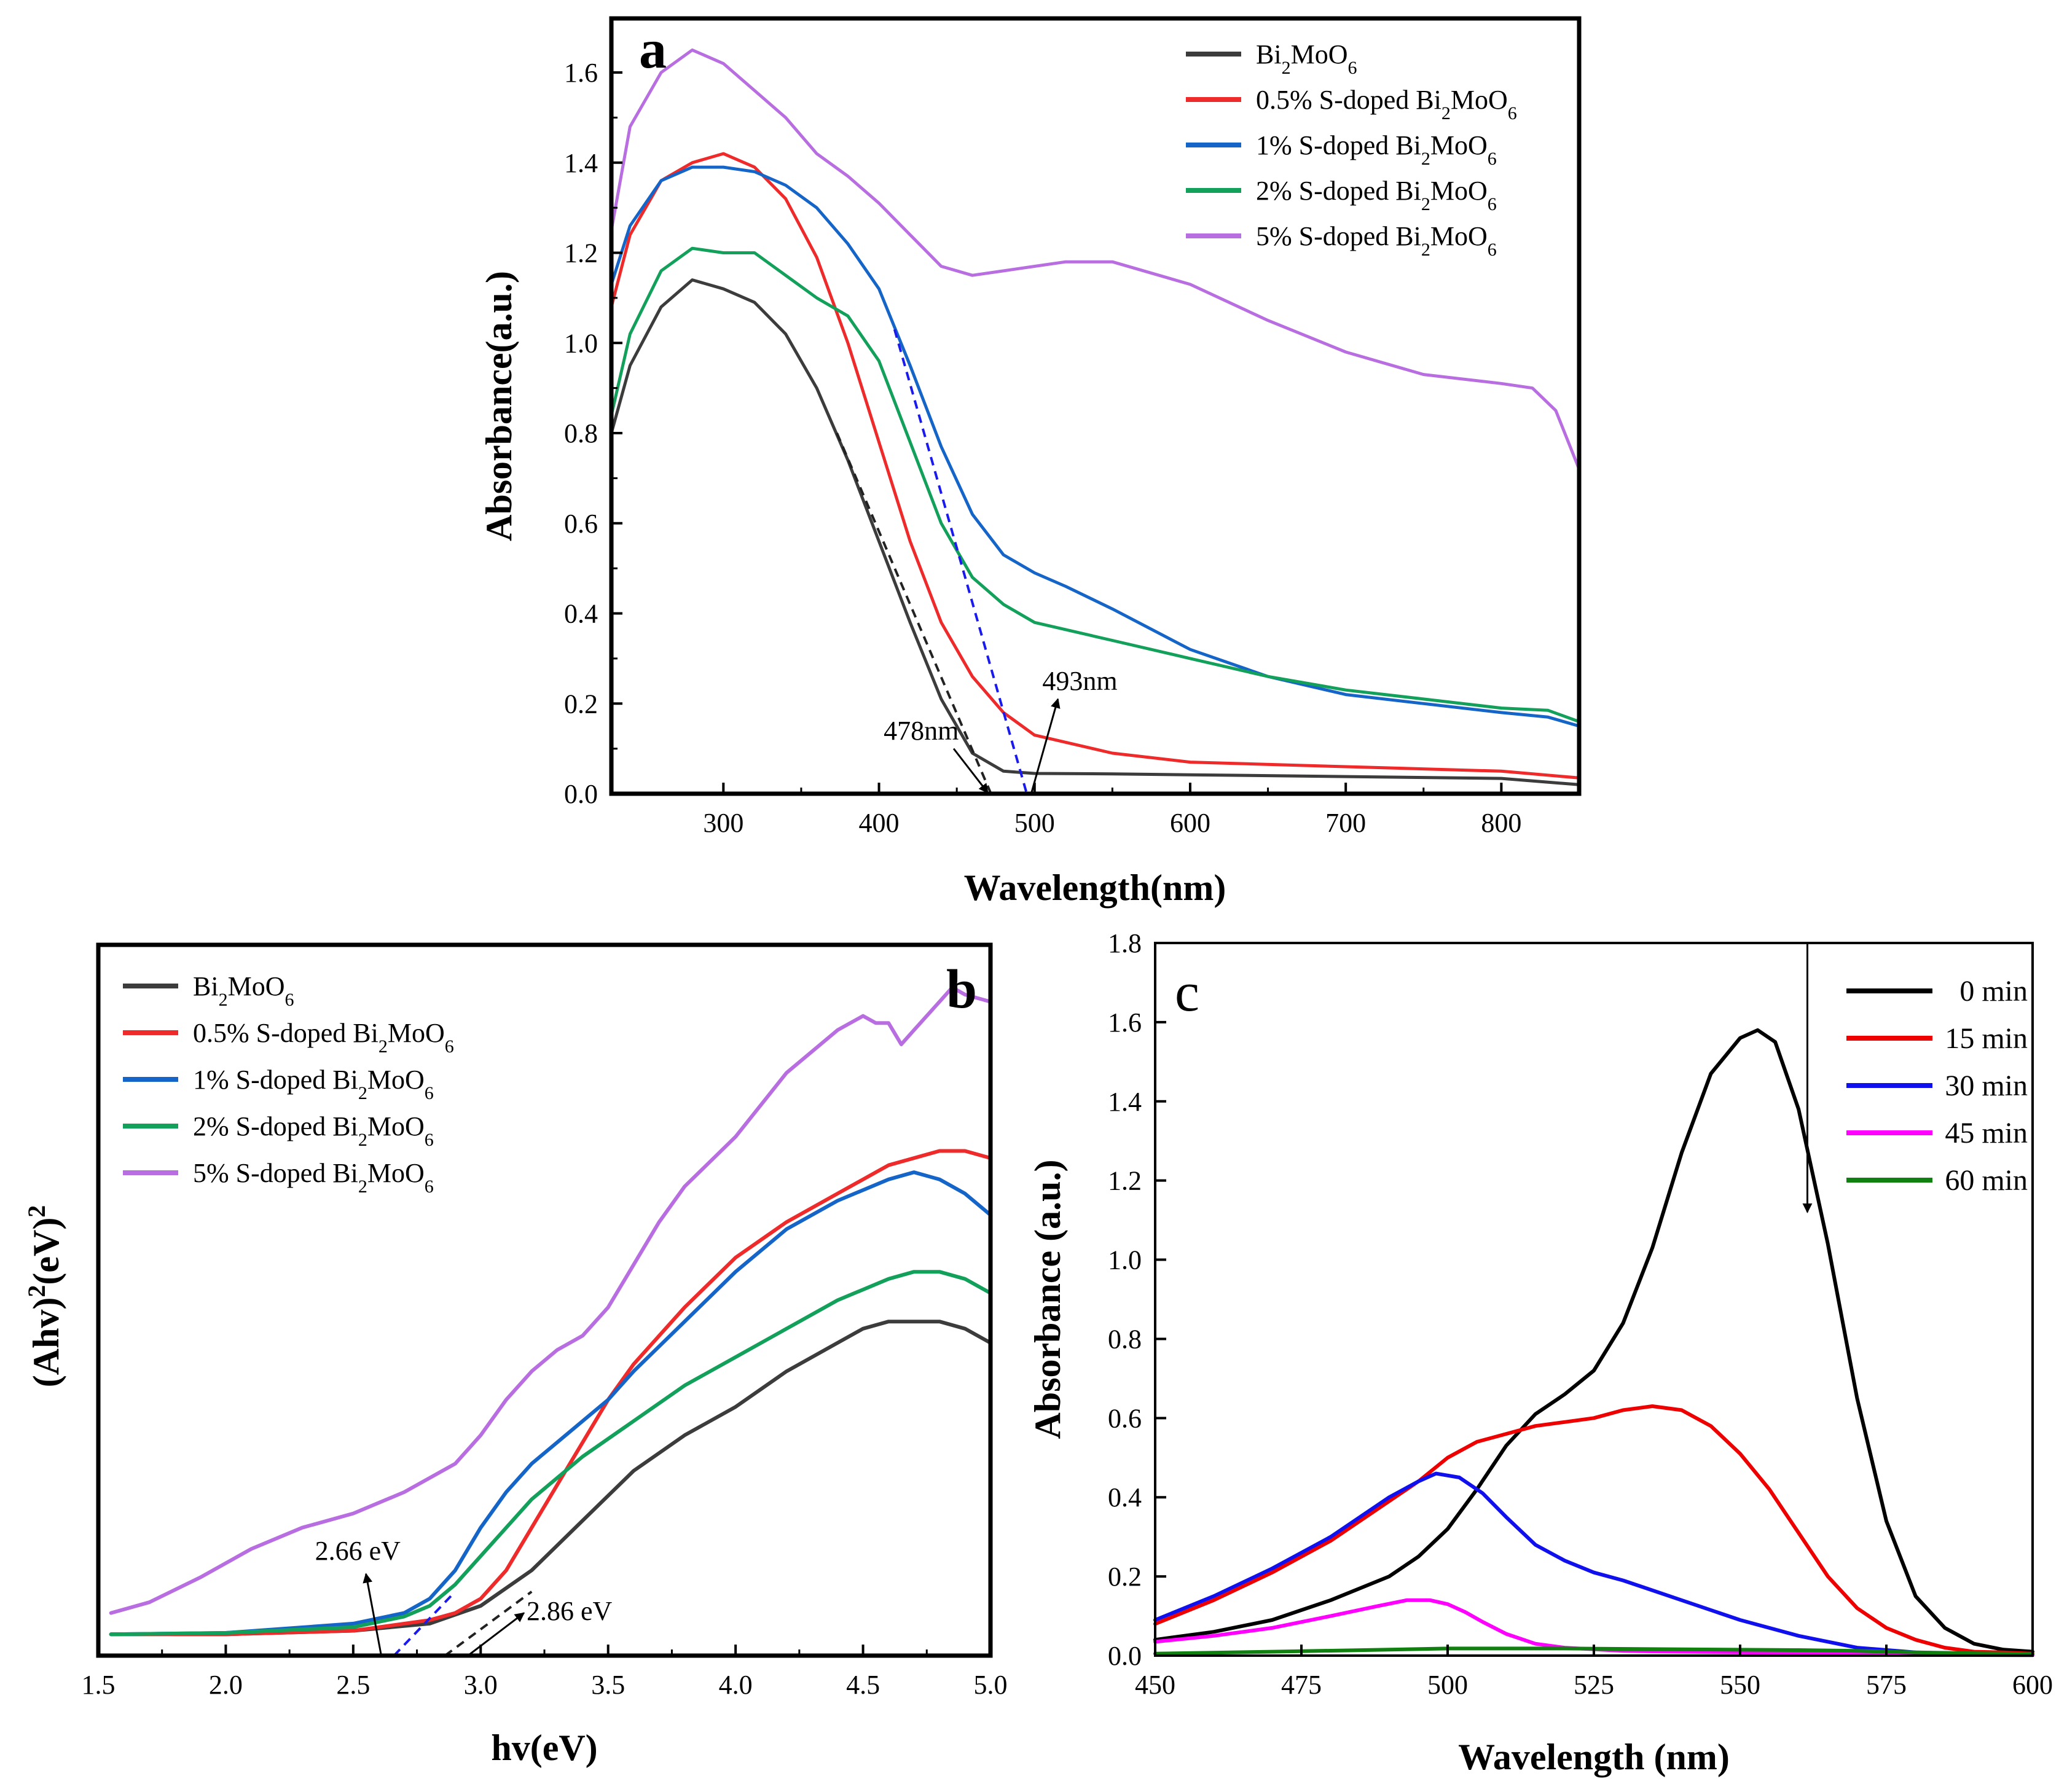 This screenshot has width=2067, height=1792. I want to click on panel-c-y-tick-label: 1.6, so click(1125, 1023).